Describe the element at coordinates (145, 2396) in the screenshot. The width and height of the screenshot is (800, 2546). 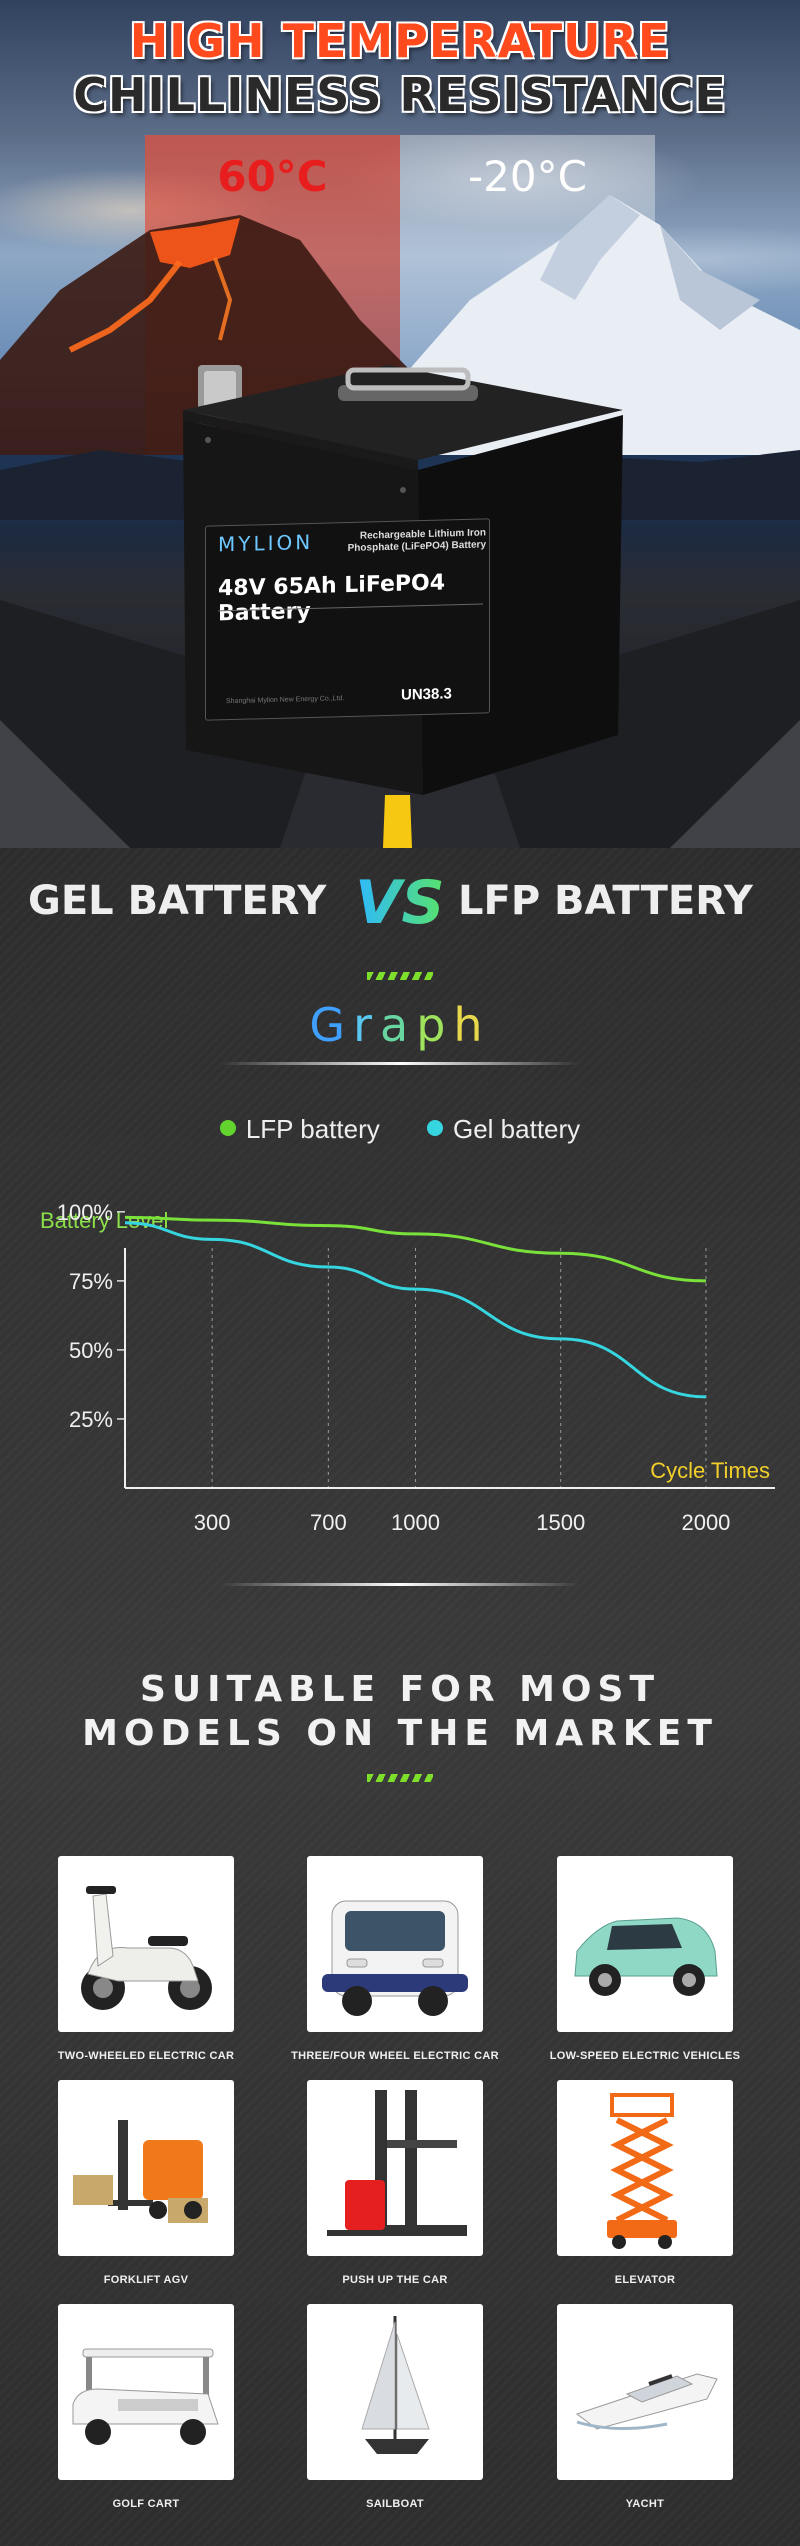
I see `golf-cart-icon` at that location.